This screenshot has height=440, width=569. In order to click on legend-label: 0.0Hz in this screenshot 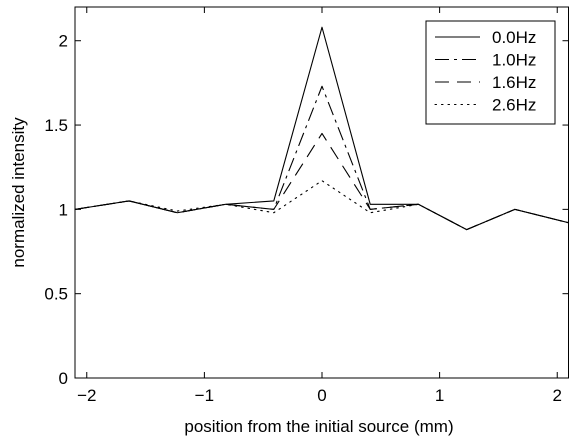, I will do `click(514, 37)`.